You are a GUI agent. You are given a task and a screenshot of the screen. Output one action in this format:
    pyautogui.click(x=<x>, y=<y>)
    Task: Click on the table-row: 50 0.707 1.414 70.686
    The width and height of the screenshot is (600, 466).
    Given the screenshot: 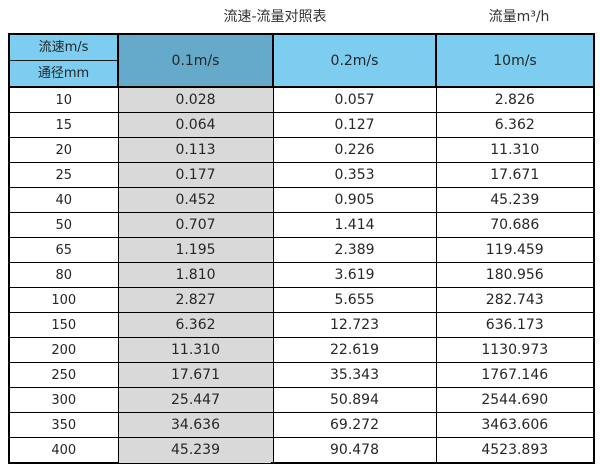 What is the action you would take?
    pyautogui.click(x=301, y=225)
    